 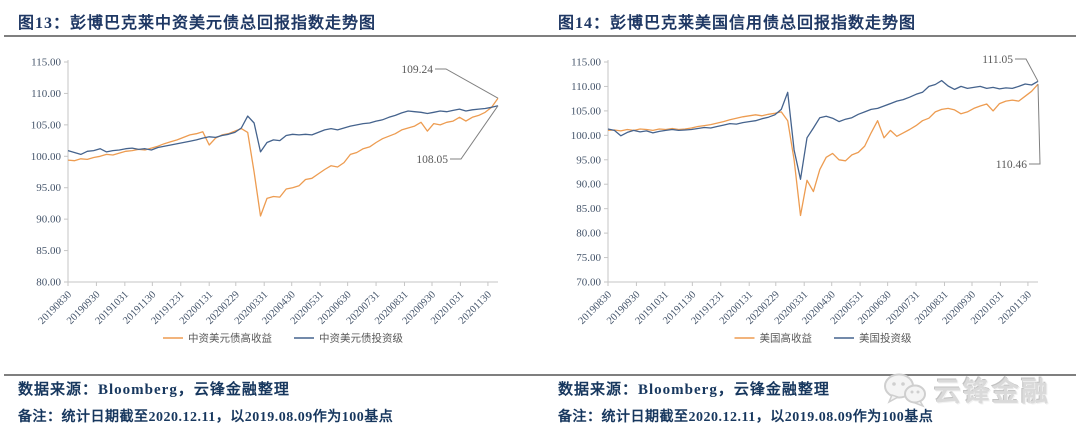 What do you see at coordinates (905, 390) in the screenshot?
I see `wechat-icon` at bounding box center [905, 390].